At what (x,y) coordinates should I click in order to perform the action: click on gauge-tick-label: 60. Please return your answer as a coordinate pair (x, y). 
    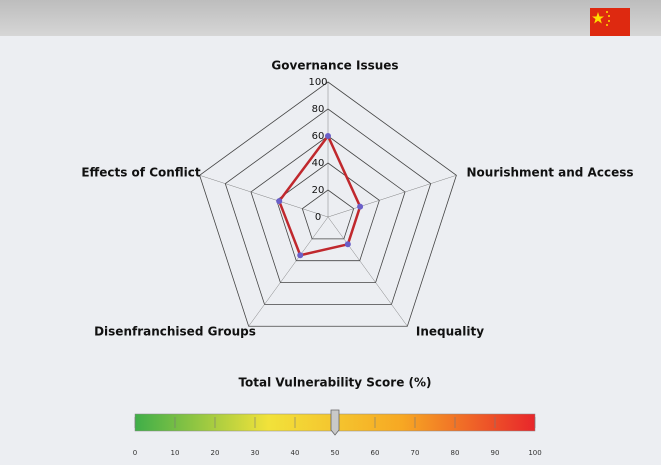
    Looking at the image, I should click on (375, 453).